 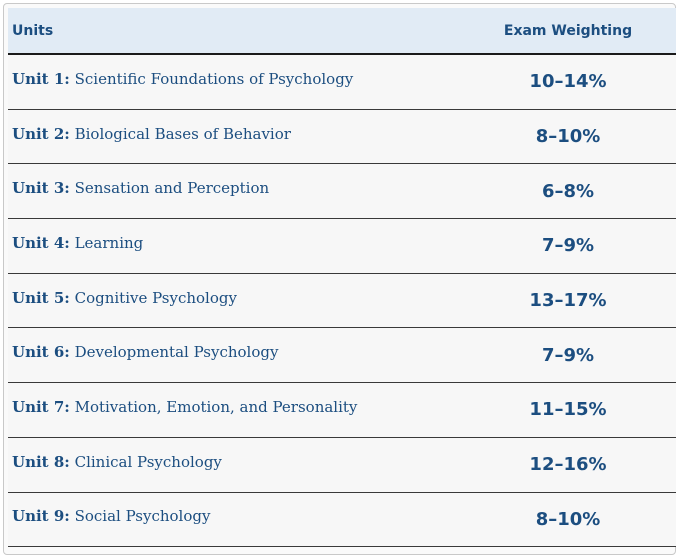 What do you see at coordinates (568, 410) in the screenshot?
I see `weighting-cell: 11–15%` at bounding box center [568, 410].